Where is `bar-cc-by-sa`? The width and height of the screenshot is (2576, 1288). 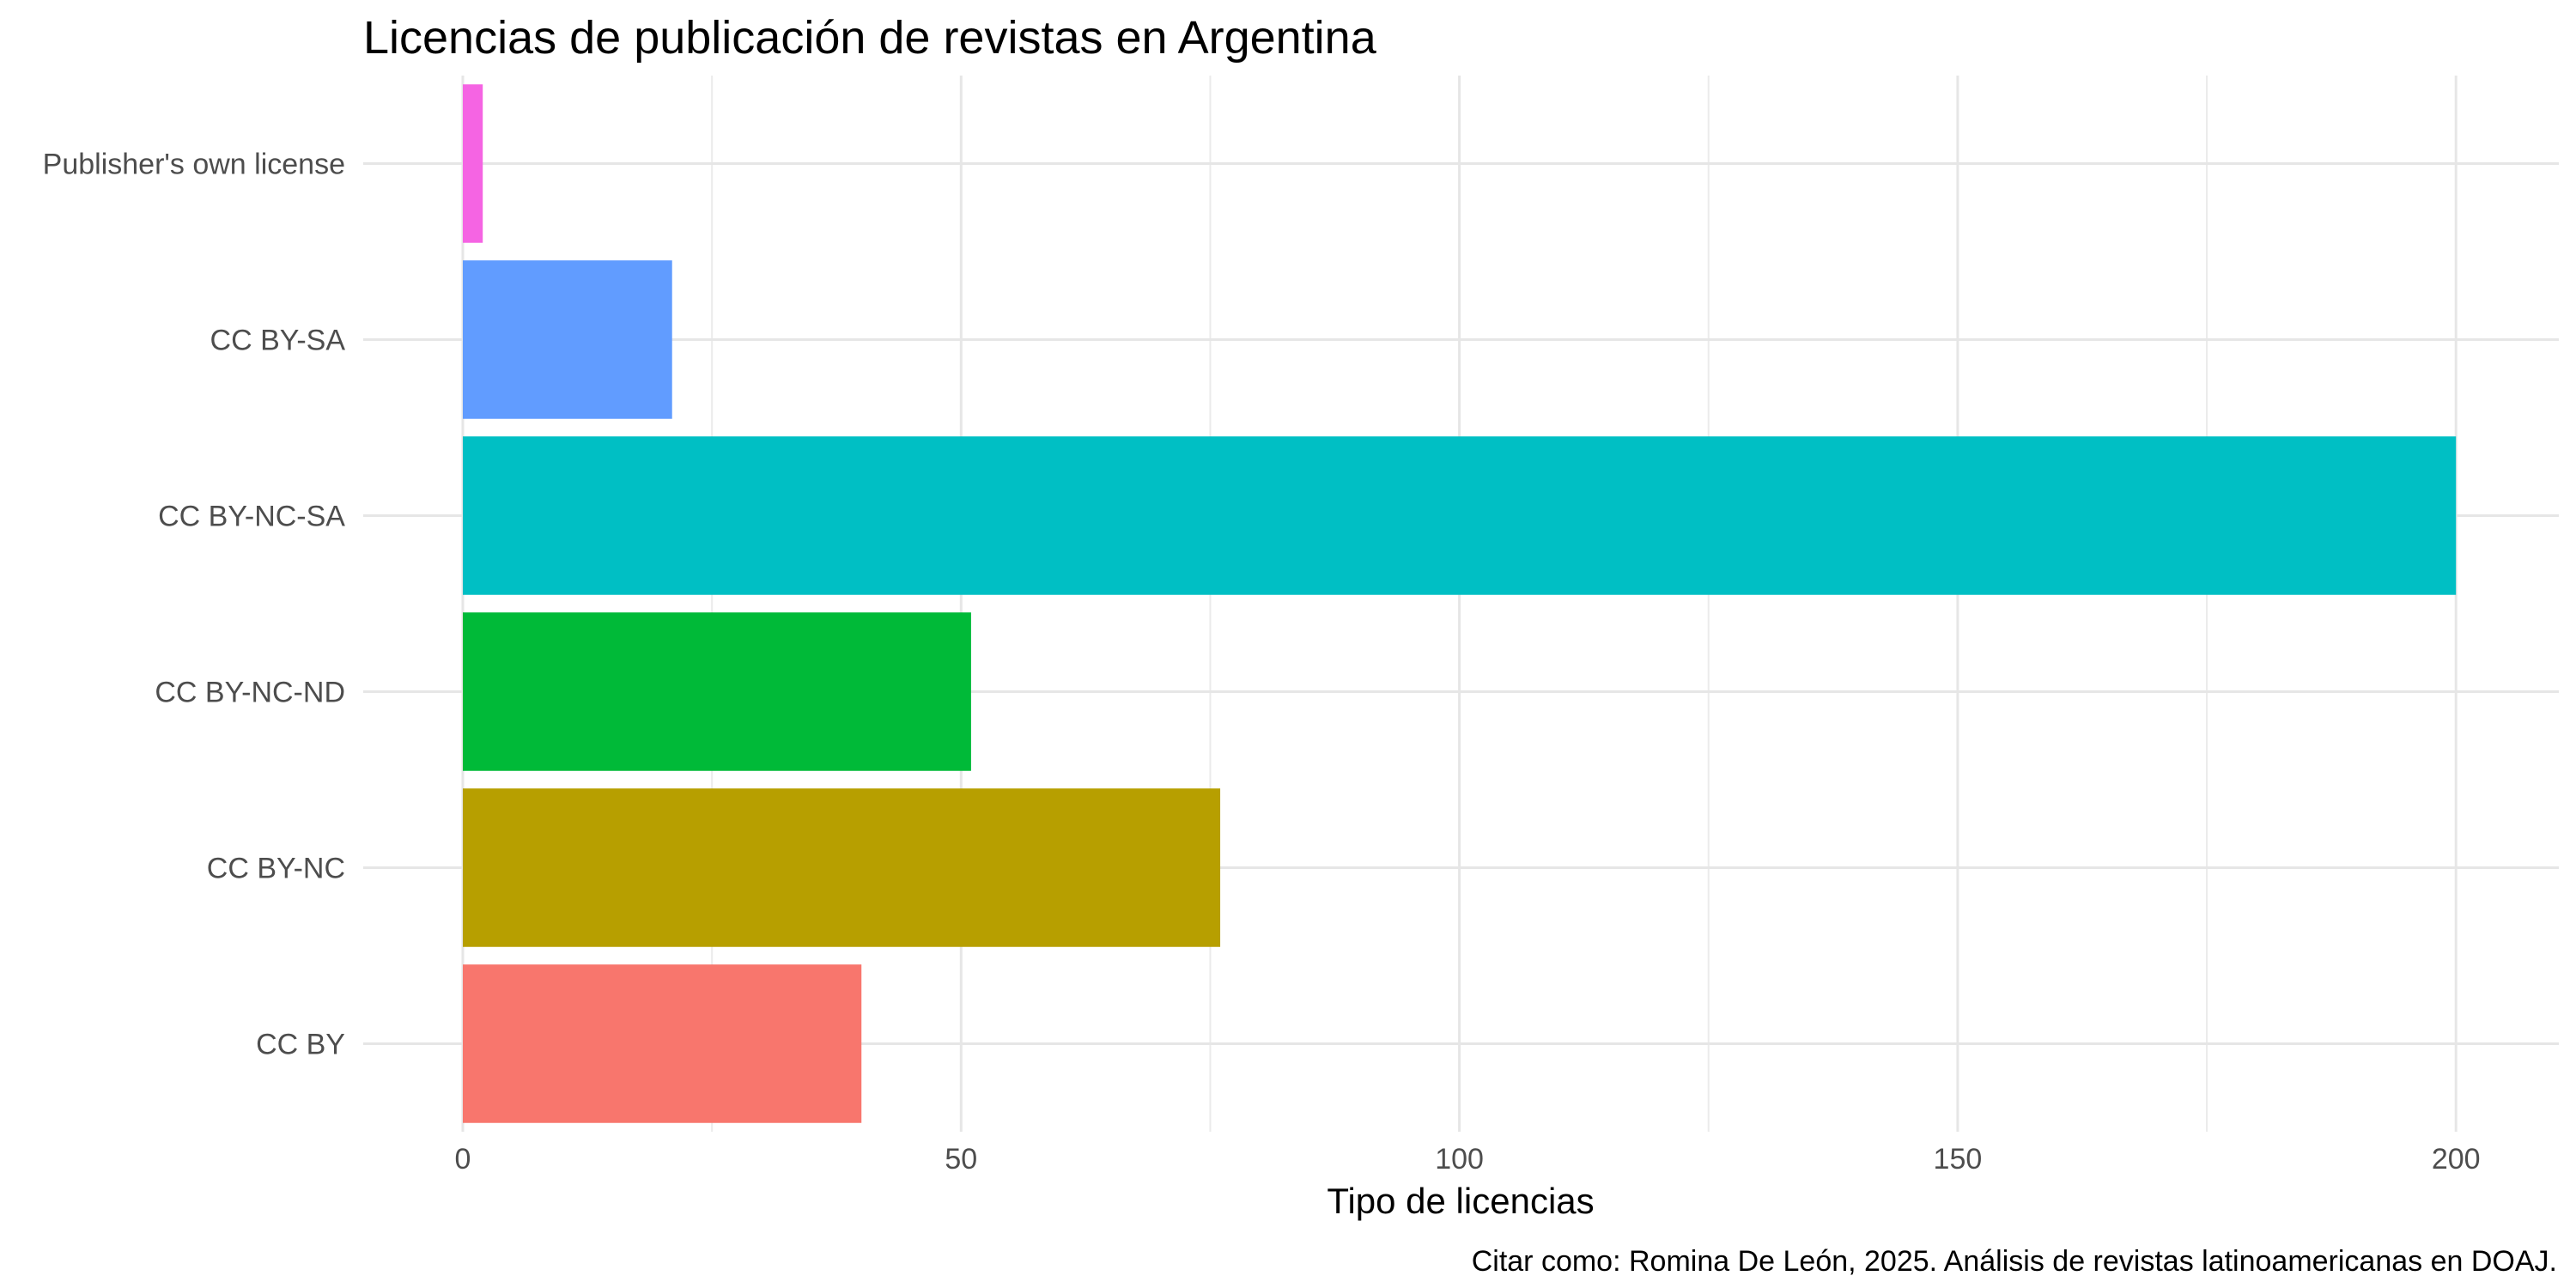 bar-cc-by-sa is located at coordinates (567, 339).